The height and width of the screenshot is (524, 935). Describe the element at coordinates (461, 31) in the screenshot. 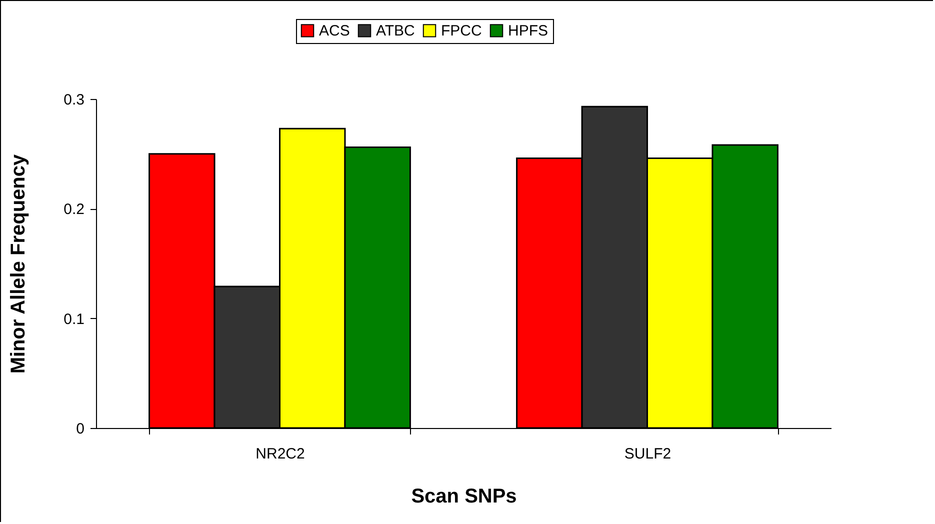

I see `legend-label: FPCC` at that location.